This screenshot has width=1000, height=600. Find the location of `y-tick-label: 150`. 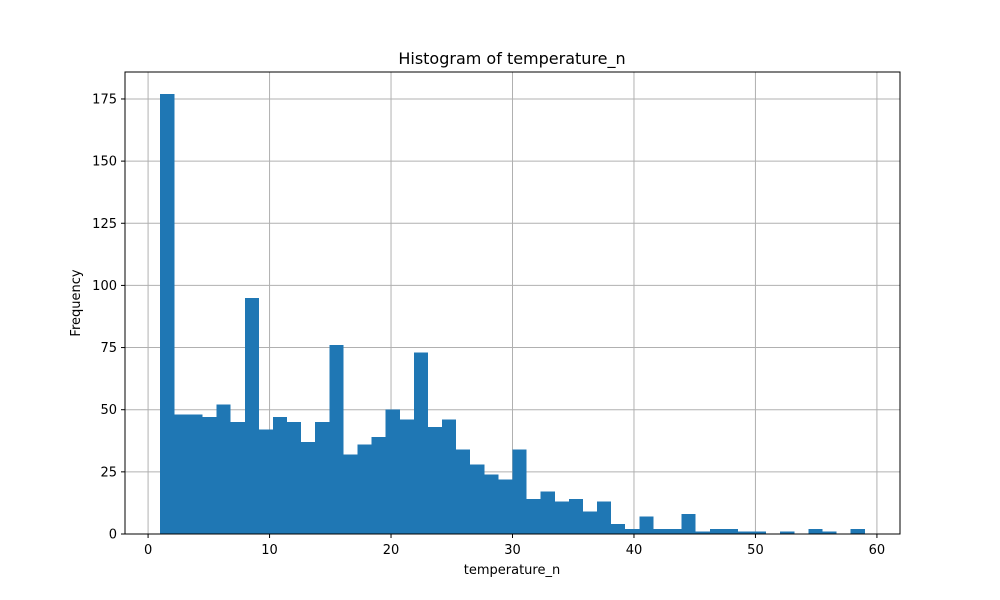

y-tick-label: 150 is located at coordinates (104, 162).